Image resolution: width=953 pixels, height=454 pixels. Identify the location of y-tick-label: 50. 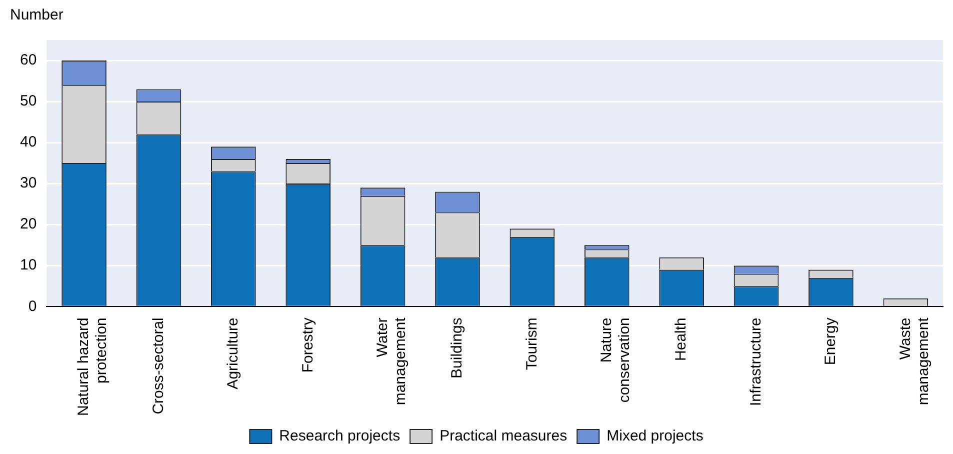
(28, 101).